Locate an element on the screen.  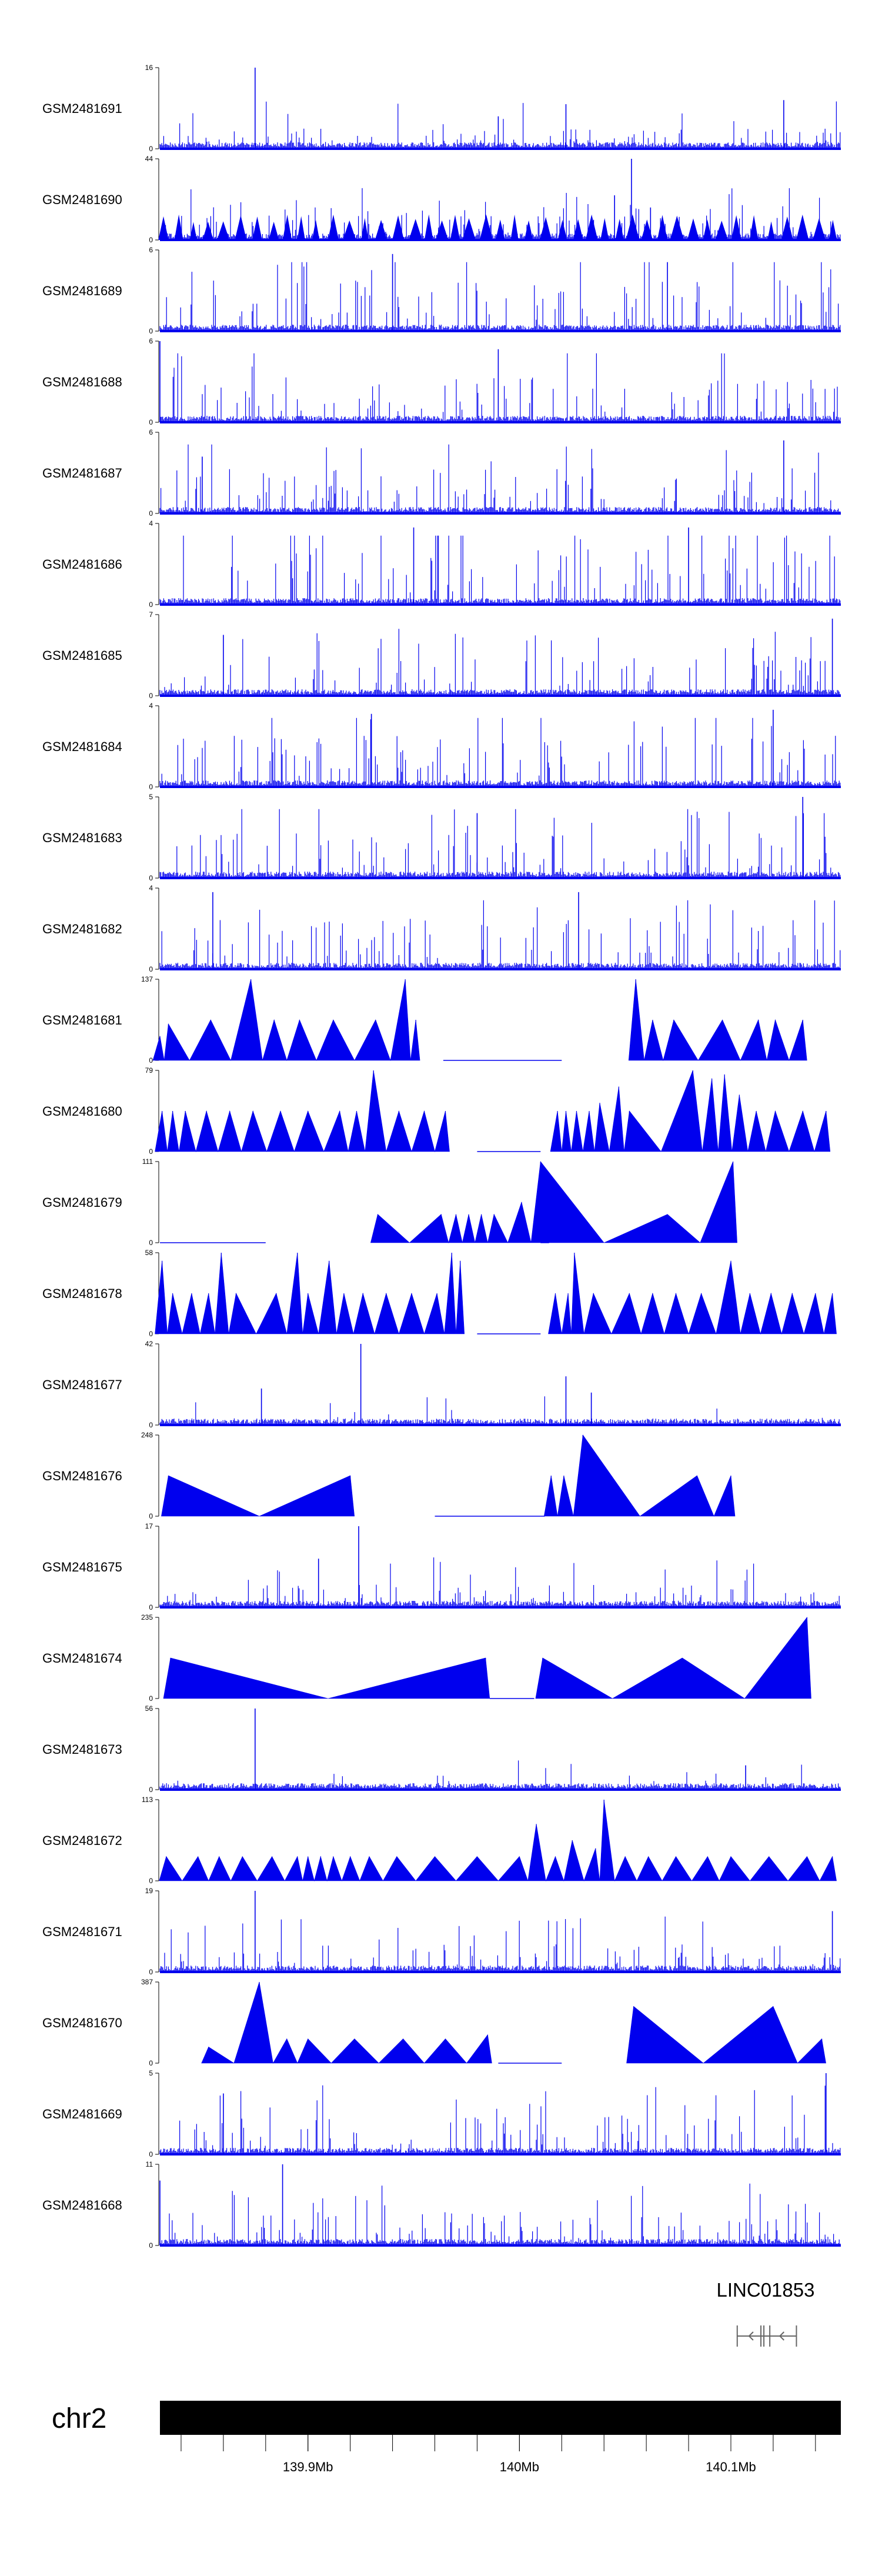
track-label: GSM2481685 is located at coordinates (82, 655).